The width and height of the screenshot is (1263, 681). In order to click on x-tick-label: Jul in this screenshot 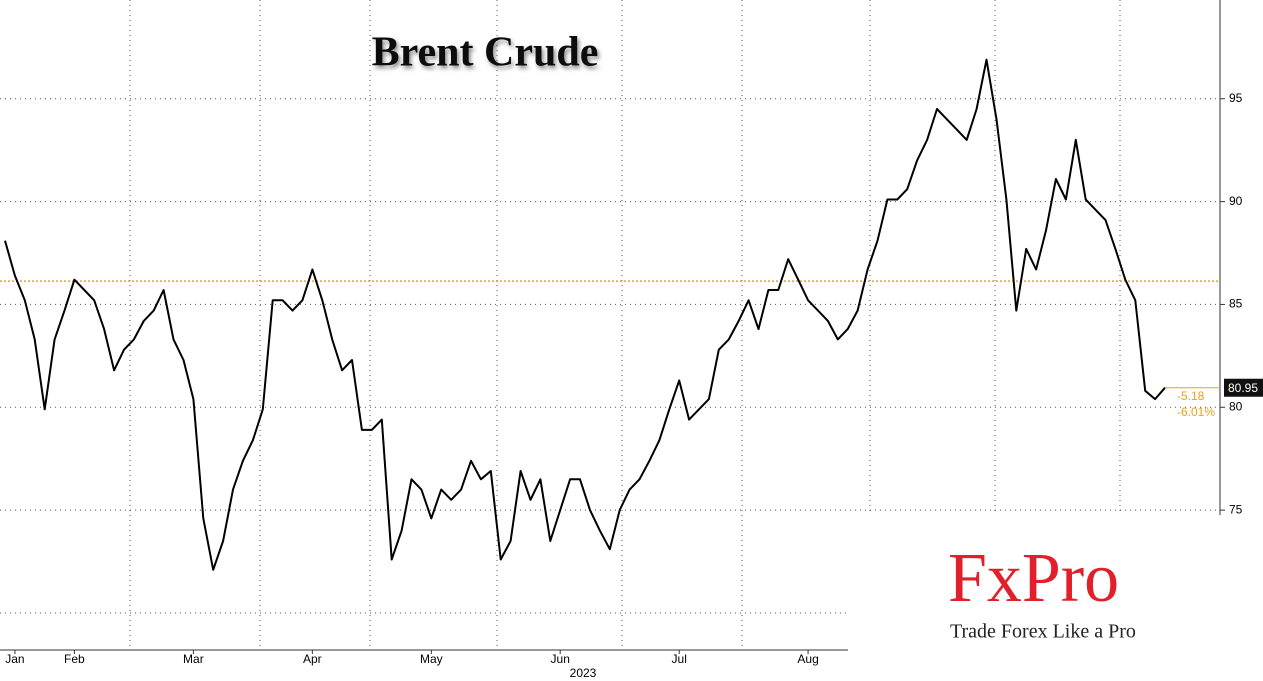, I will do `click(679, 659)`.